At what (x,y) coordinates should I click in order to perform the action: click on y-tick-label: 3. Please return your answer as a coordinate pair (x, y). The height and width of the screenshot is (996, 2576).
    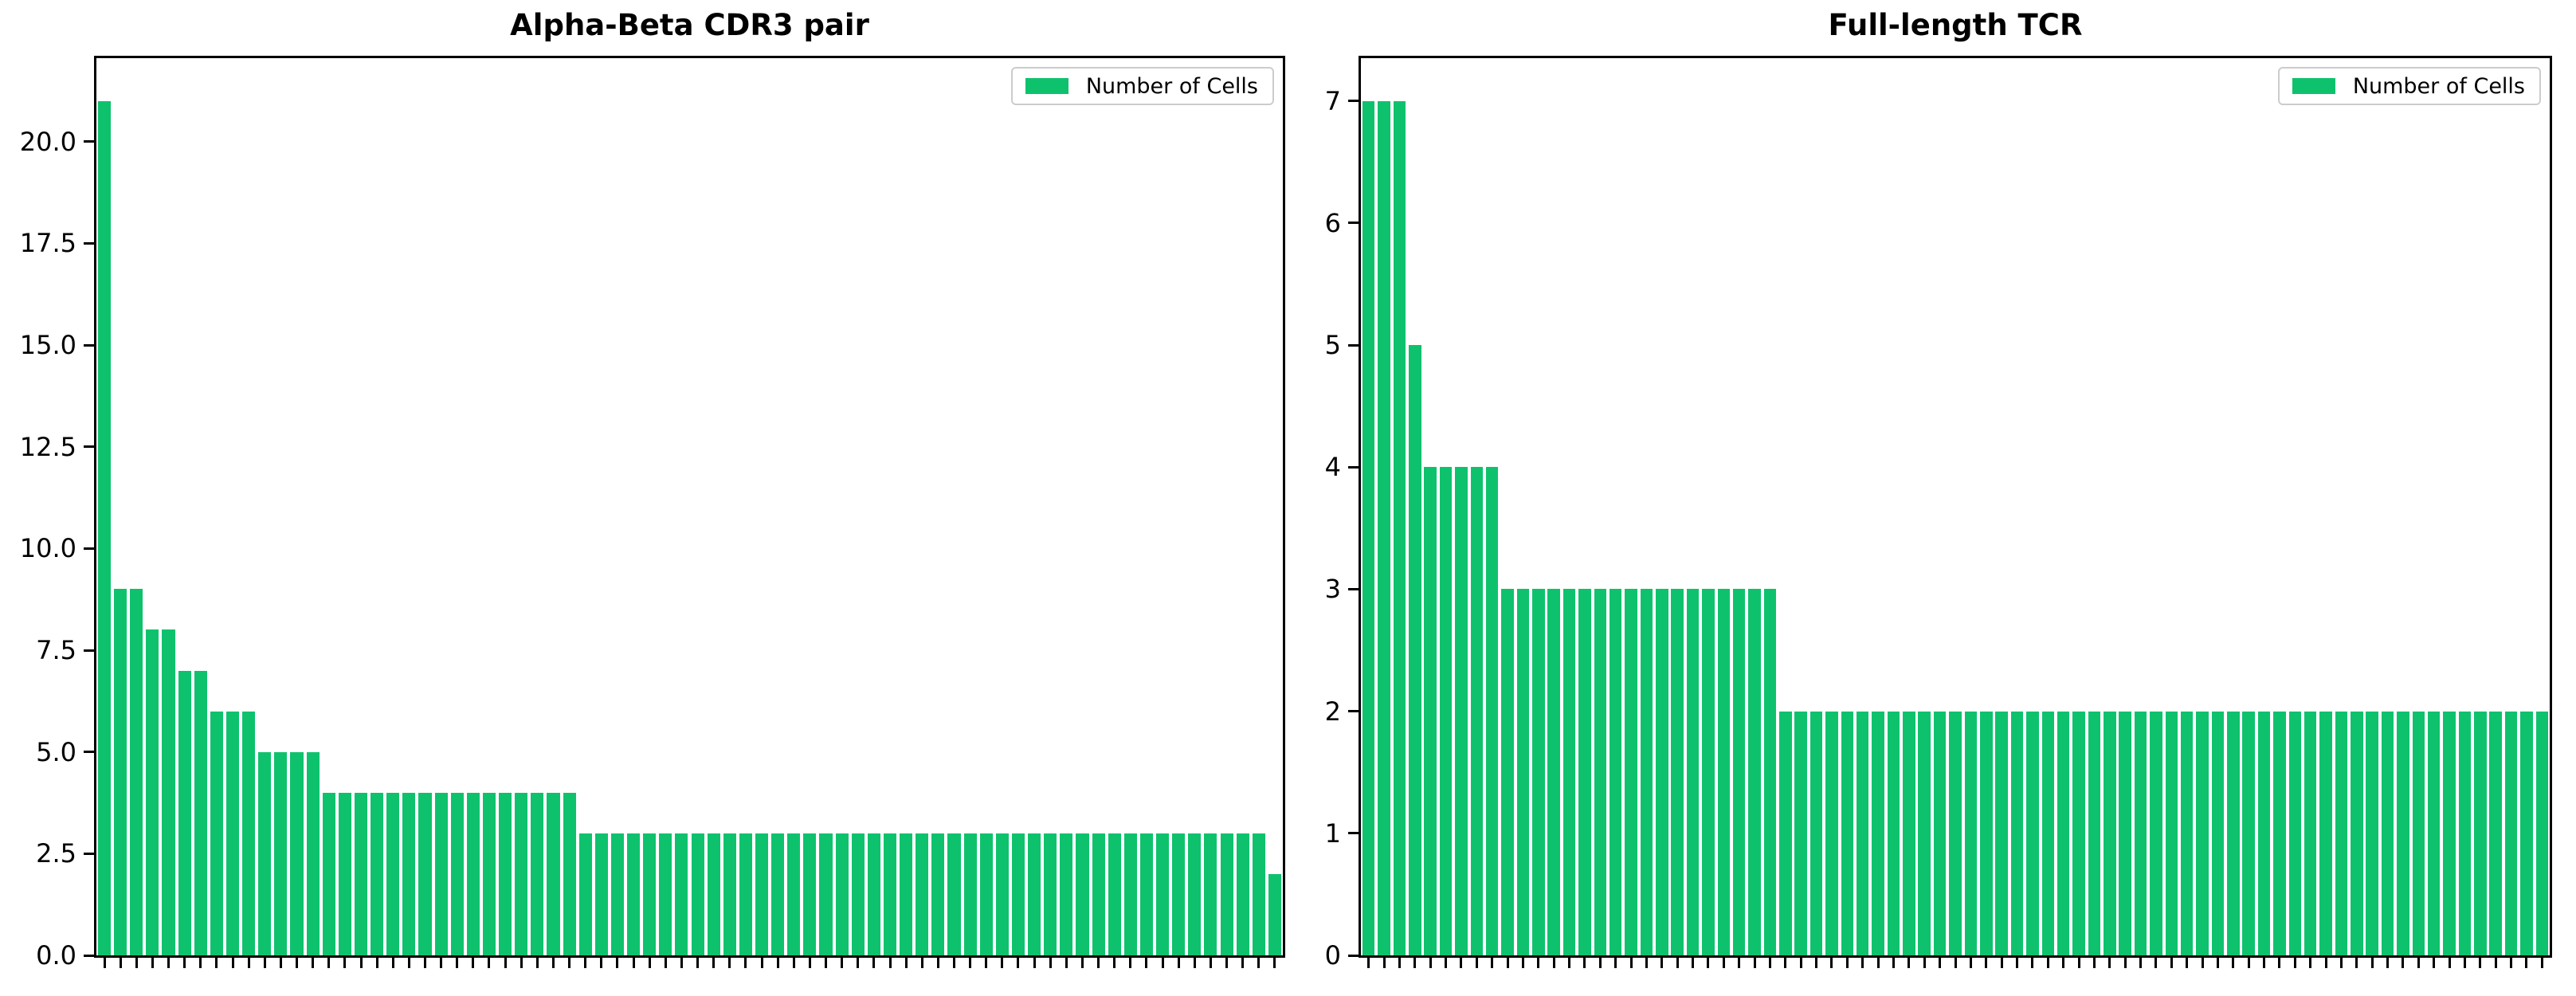
    Looking at the image, I should click on (1332, 589).